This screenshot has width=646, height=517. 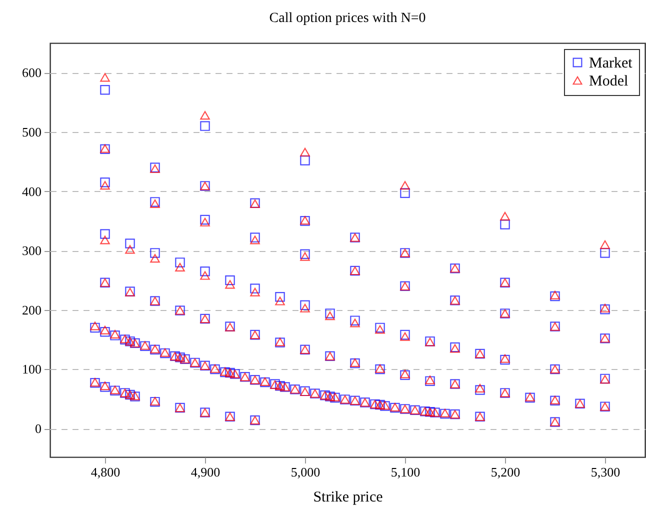 What do you see at coordinates (605, 472) in the screenshot?
I see `x-tick-label: 5,300` at bounding box center [605, 472].